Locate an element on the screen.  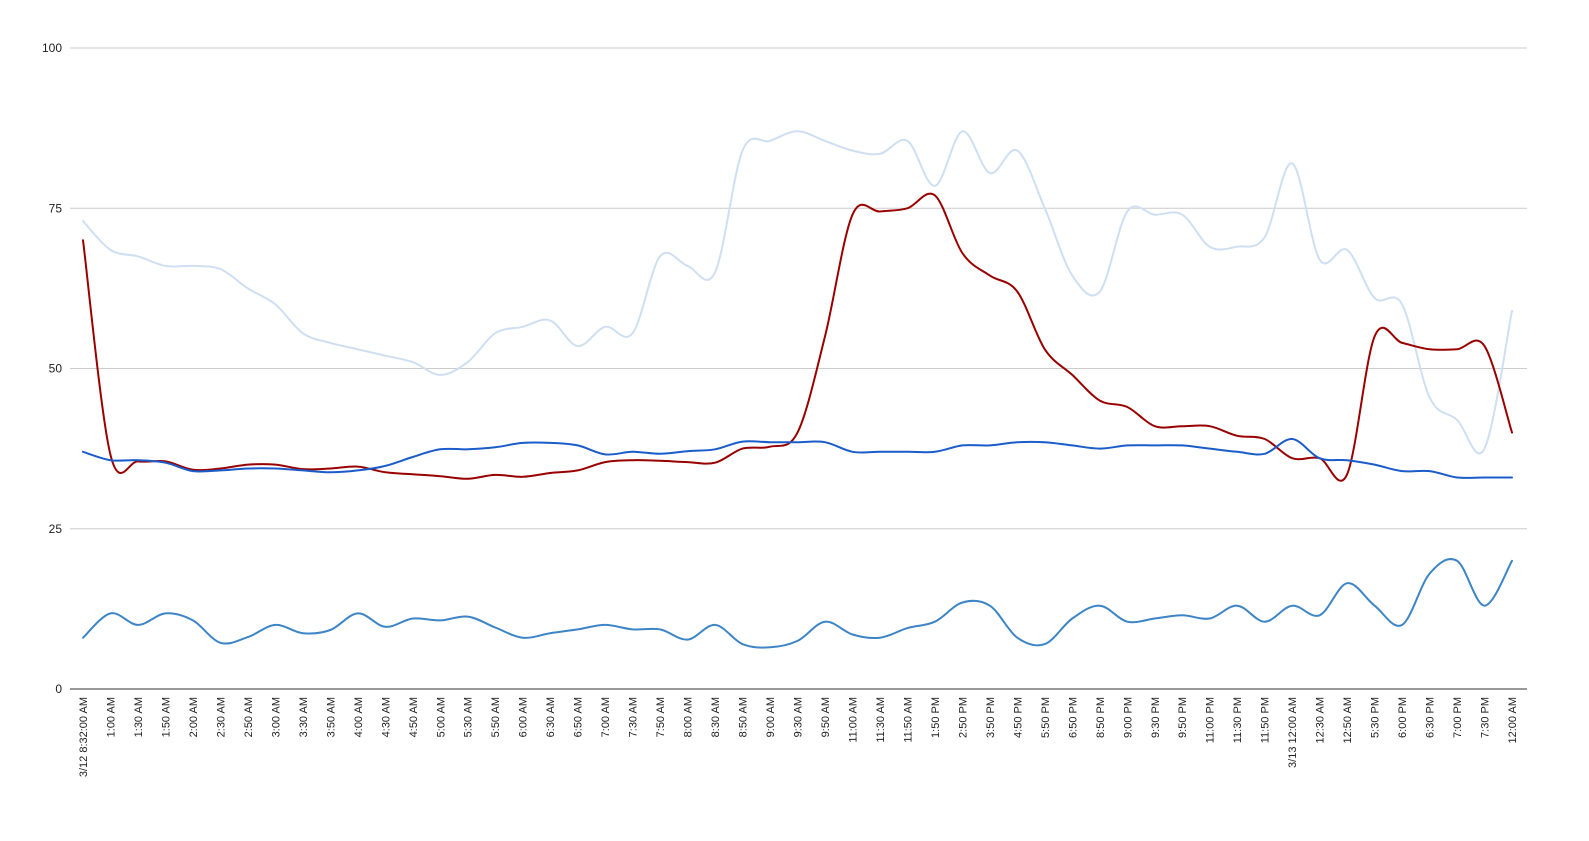
x-tick-label: 8:00 AM is located at coordinates (689, 717).